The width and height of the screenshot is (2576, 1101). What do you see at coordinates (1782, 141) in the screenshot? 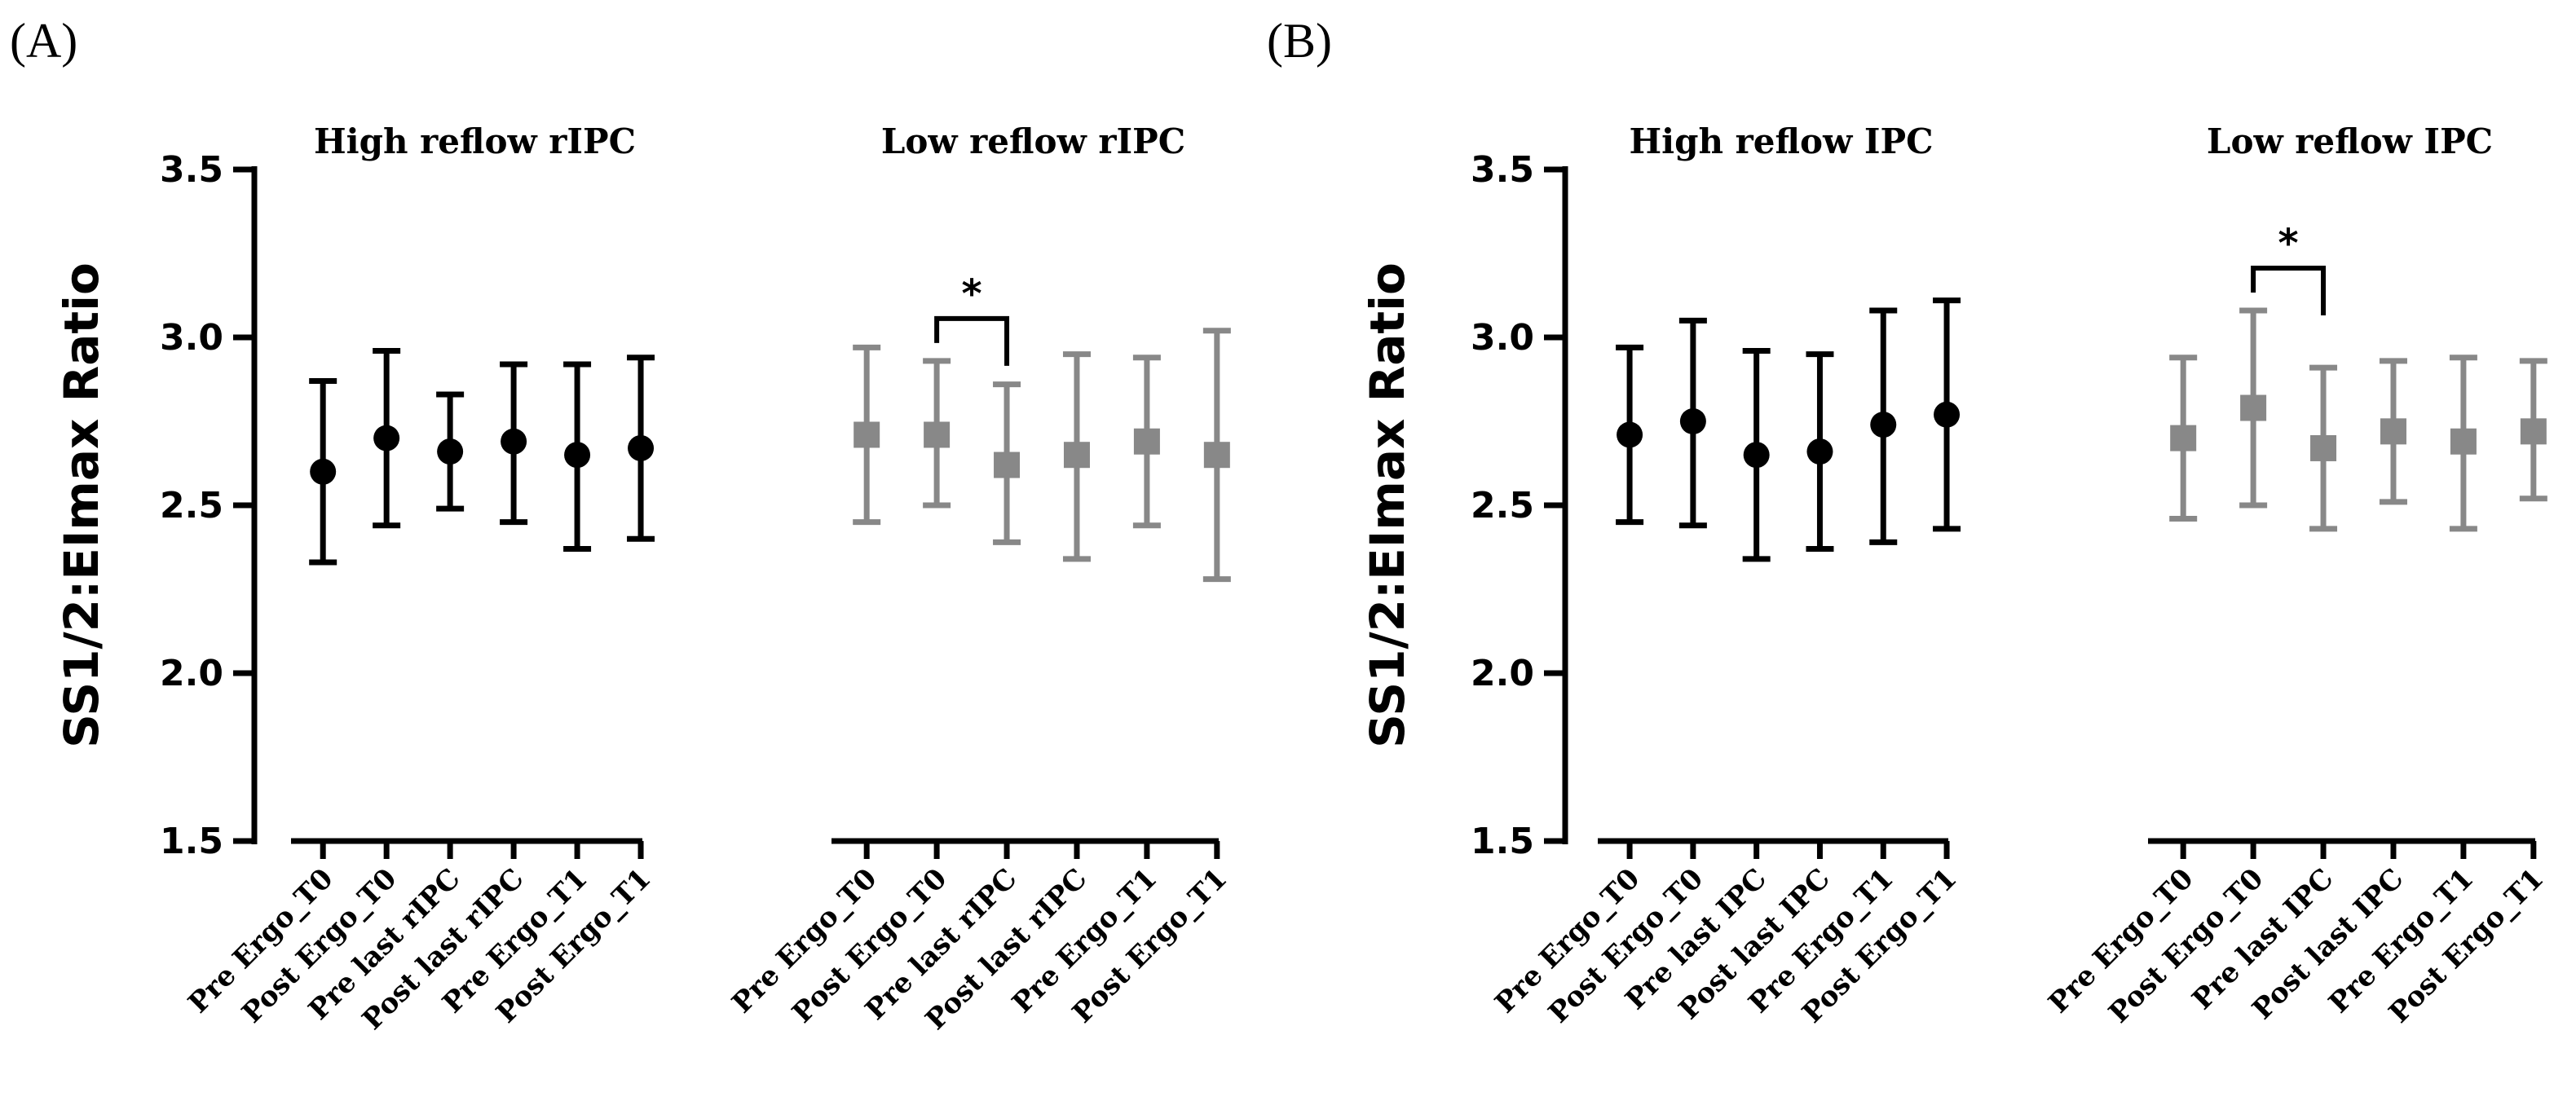
I see `group-title: High reflow IPC` at bounding box center [1782, 141].